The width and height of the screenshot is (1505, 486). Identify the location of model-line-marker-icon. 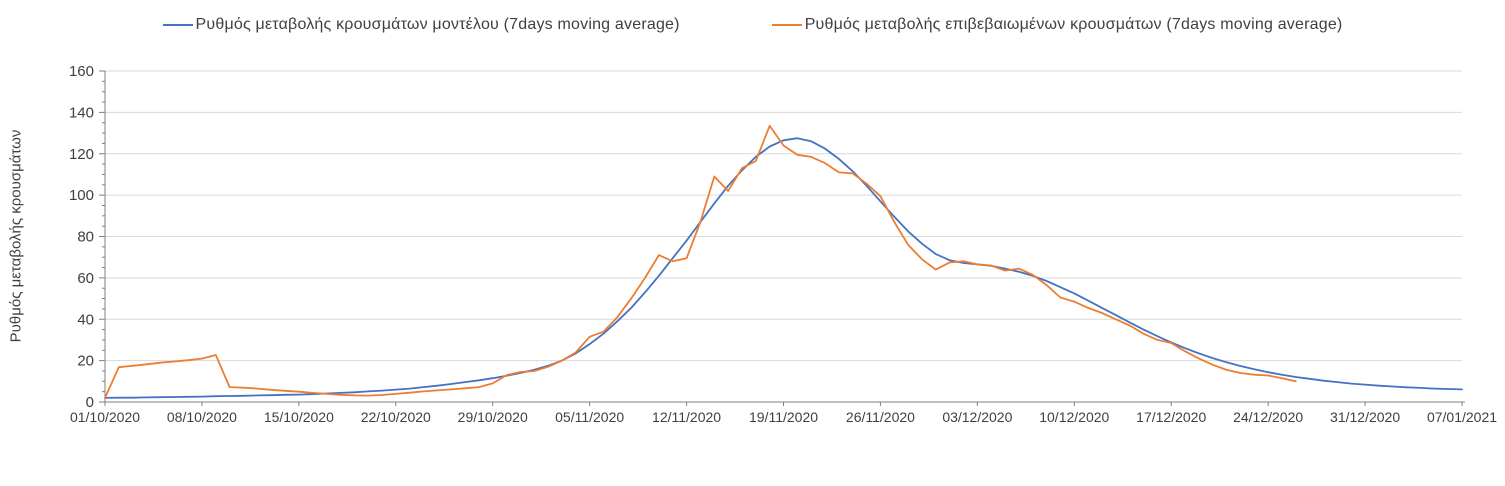
(177, 25).